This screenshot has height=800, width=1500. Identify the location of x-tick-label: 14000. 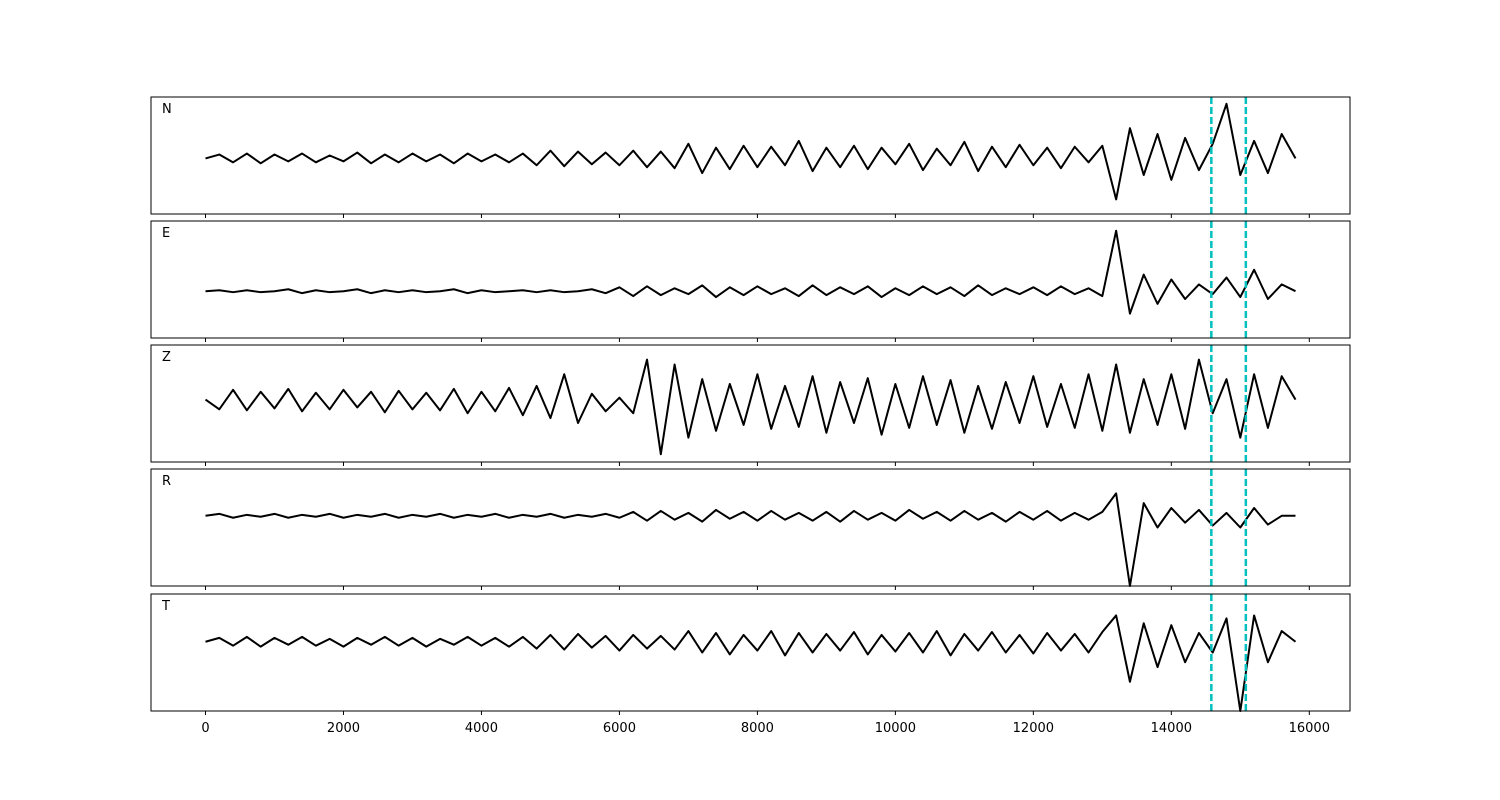
(1171, 728).